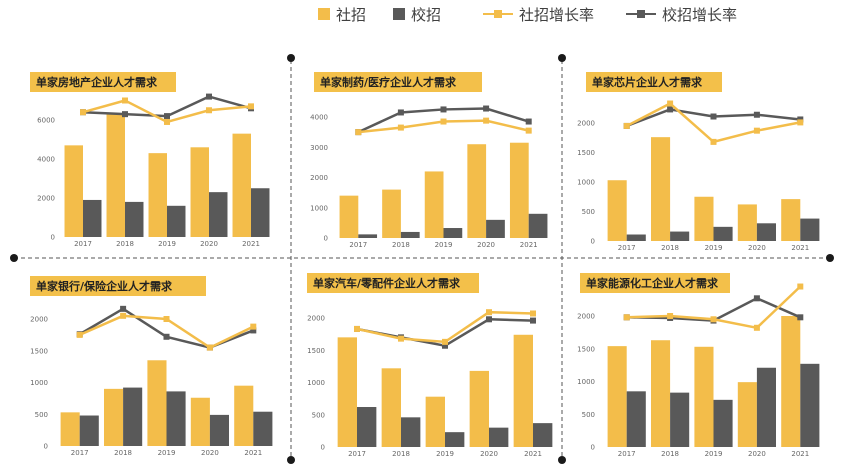  I want to click on legend-swatch-social, so click(324, 14).